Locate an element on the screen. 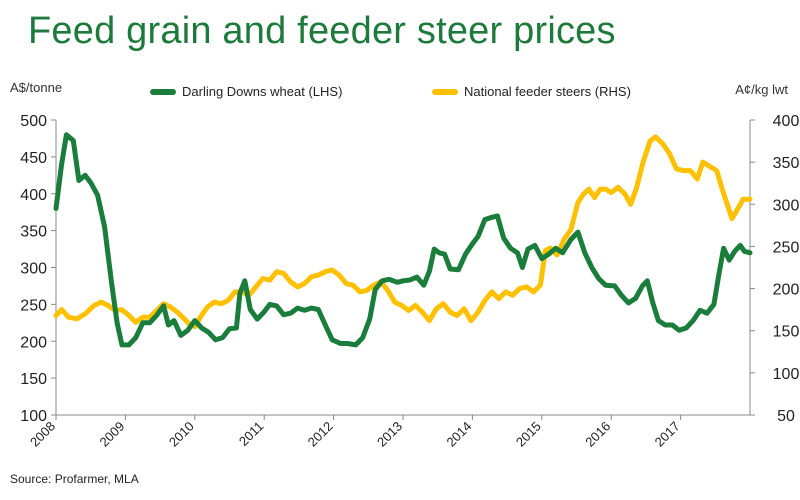  right-tick-label: 300 is located at coordinates (786, 205).